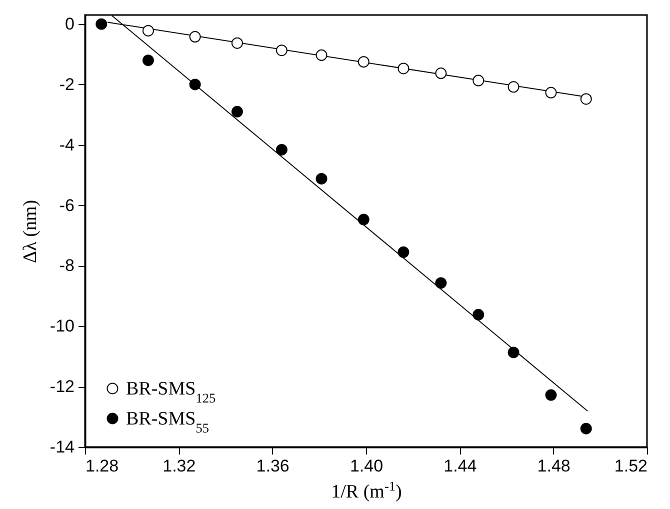 The image size is (670, 509). I want to click on legend-label: BR-SMS$_{125}$, so click(171, 391).